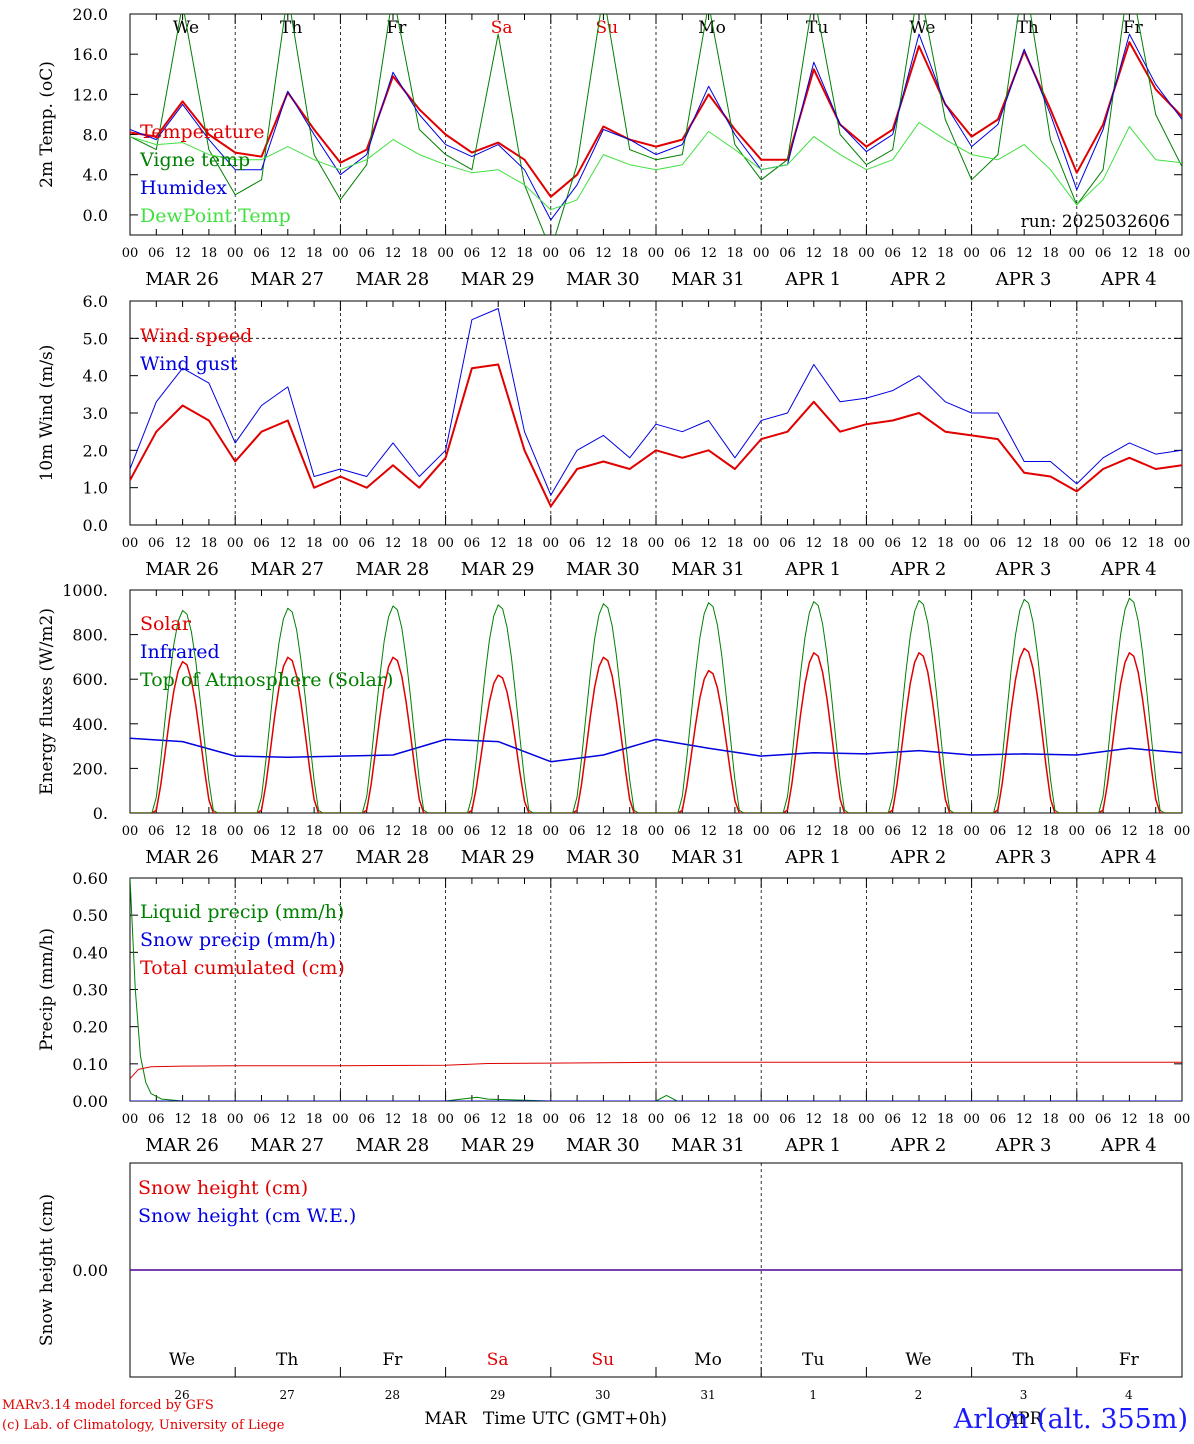  I want to click on date-label: MAR 31, so click(708, 1145).